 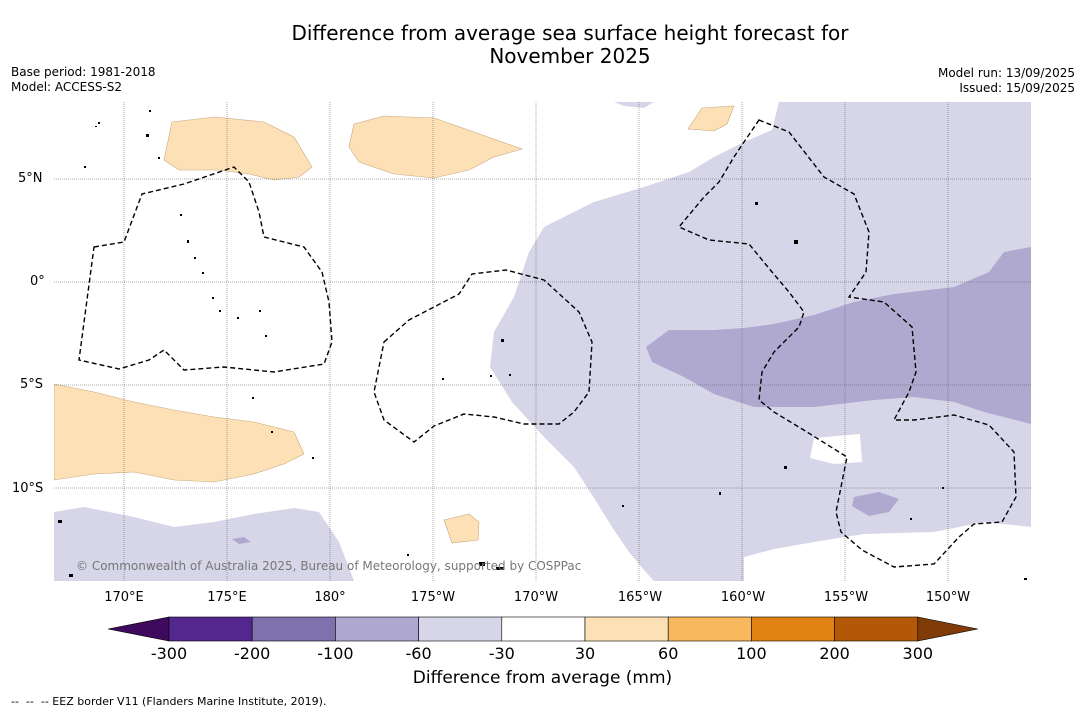 What do you see at coordinates (32, 384) in the screenshot?
I see `lat-label: 5°S` at bounding box center [32, 384].